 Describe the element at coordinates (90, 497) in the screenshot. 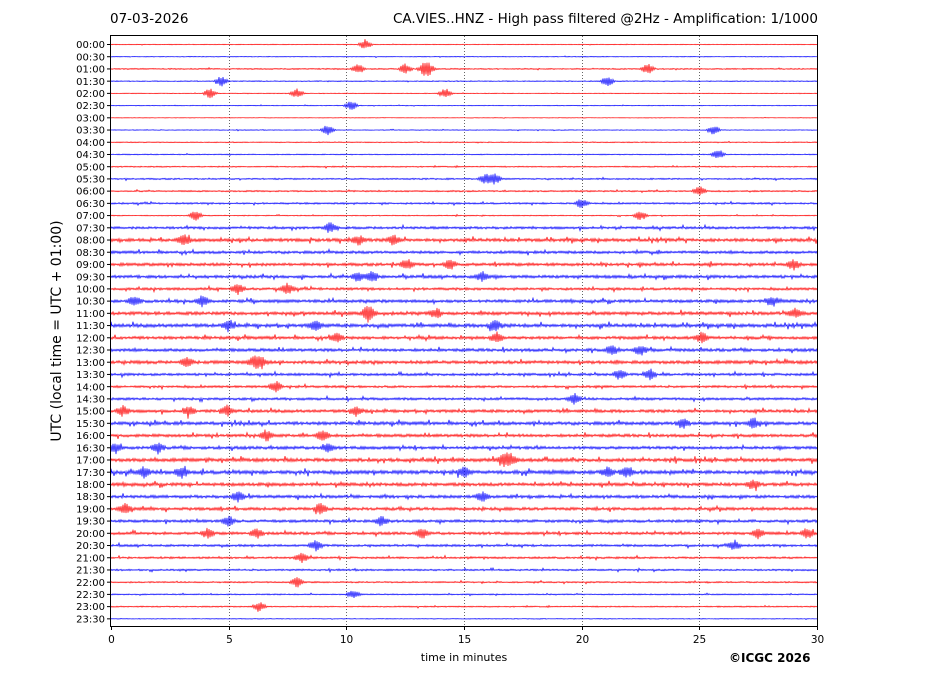

I see `y-tick-label: 18:30` at that location.